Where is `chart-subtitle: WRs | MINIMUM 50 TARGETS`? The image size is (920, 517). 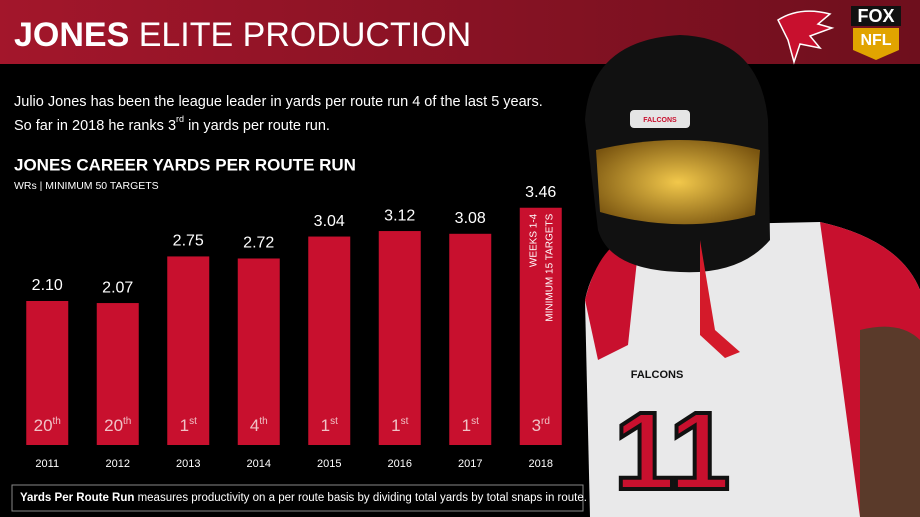
chart-subtitle: WRs | MINIMUM 50 TARGETS is located at coordinates (86, 186).